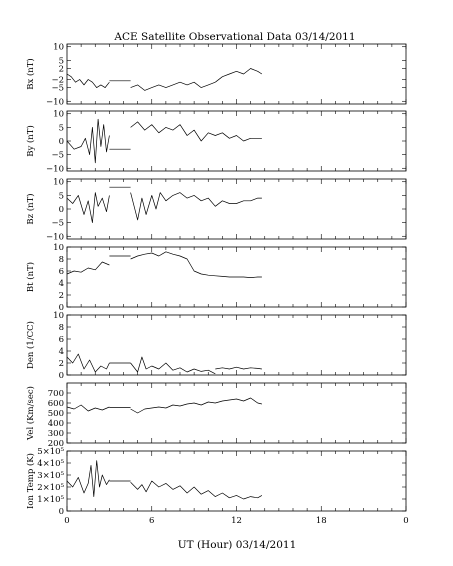 The height and width of the screenshot is (566, 453). I want to click on y-tick-label: 4×10⁵, so click(50, 464).